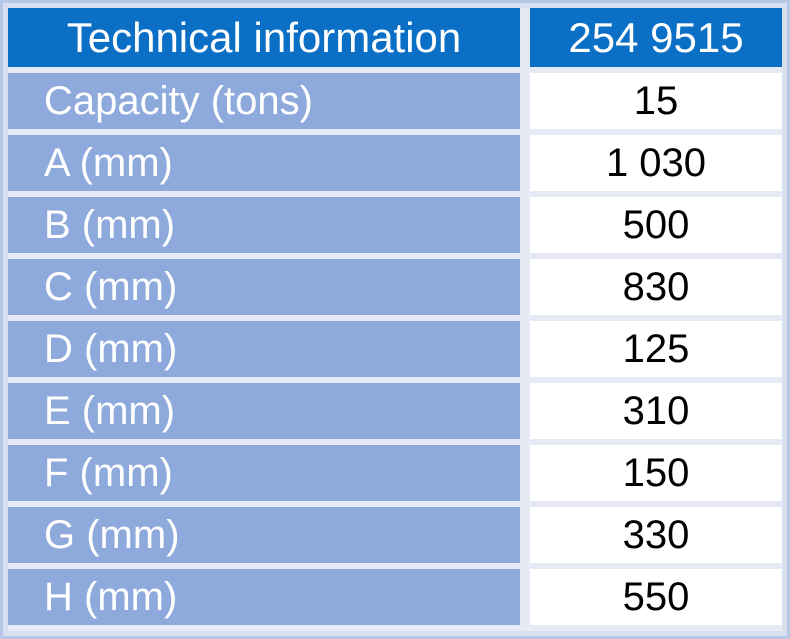  What do you see at coordinates (656, 287) in the screenshot?
I see `row-value-c: 830` at bounding box center [656, 287].